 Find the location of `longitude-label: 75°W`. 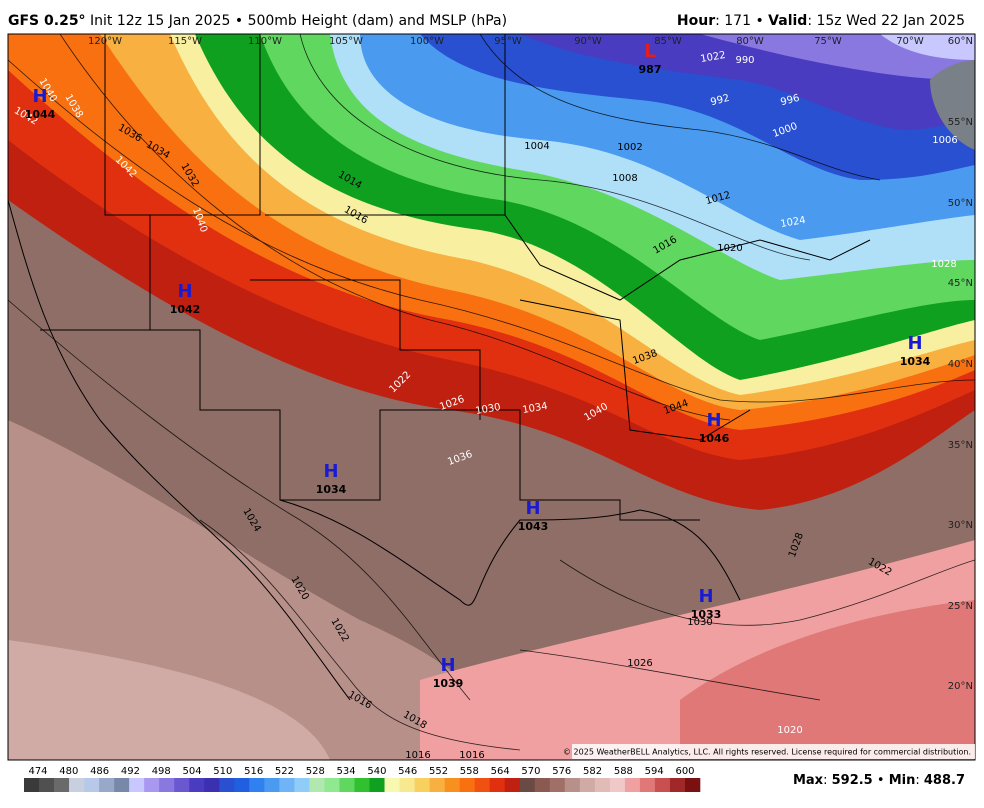

longitude-label: 75°W is located at coordinates (828, 41).